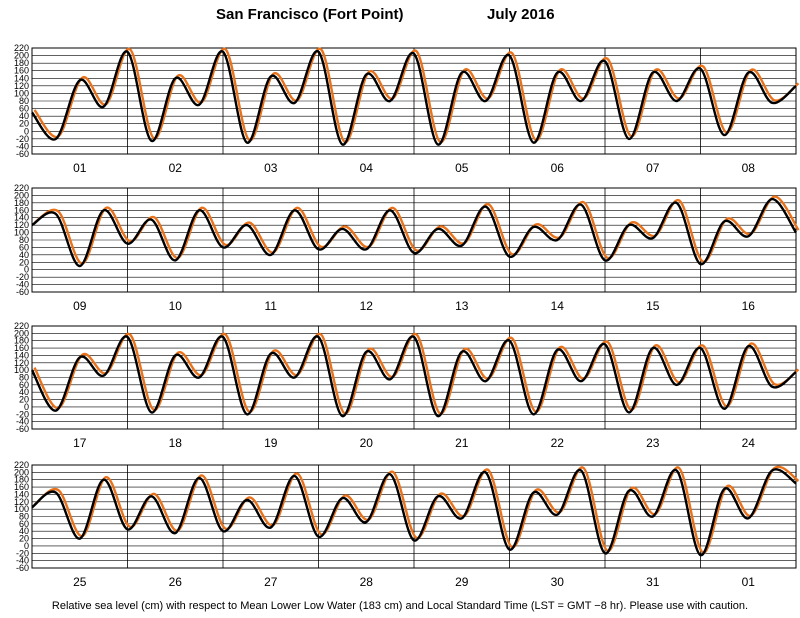  I want to click on day-label: 28, so click(367, 582).